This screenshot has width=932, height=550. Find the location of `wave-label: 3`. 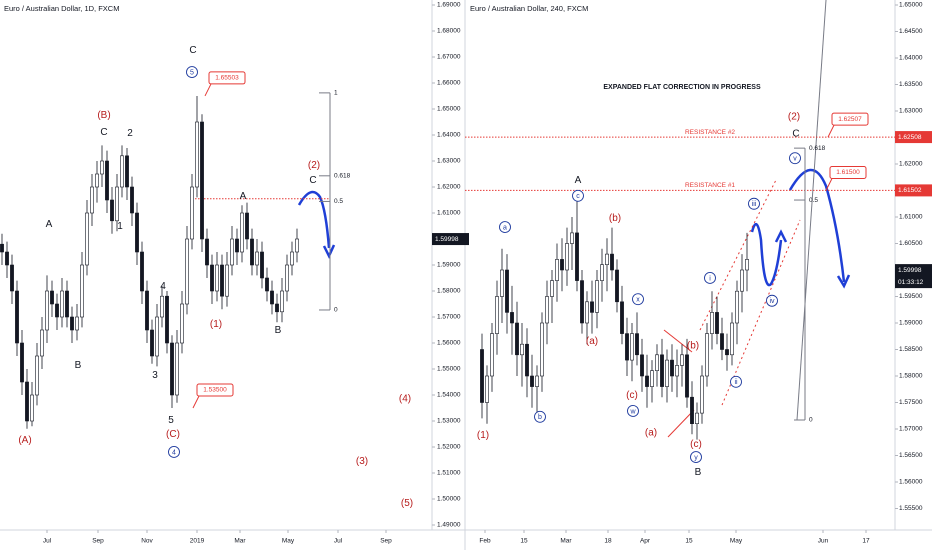

wave-label: 3 is located at coordinates (155, 375).